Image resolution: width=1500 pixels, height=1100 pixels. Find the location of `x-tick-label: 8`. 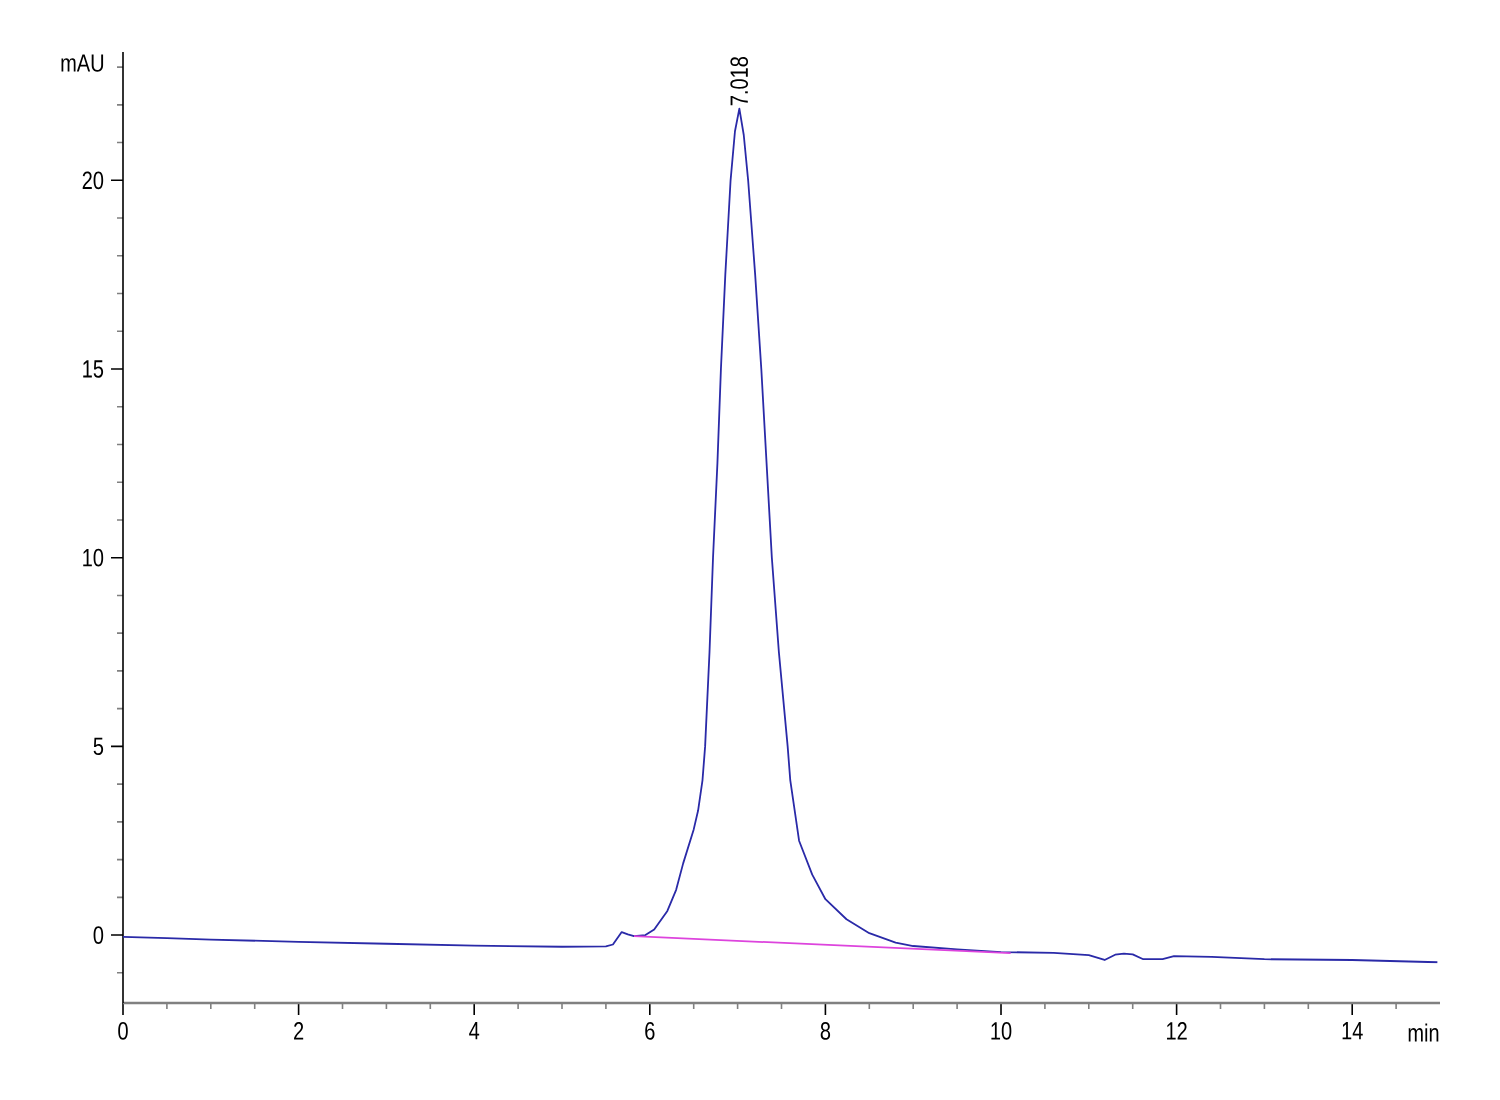

x-tick-label: 8 is located at coordinates (825, 1031).